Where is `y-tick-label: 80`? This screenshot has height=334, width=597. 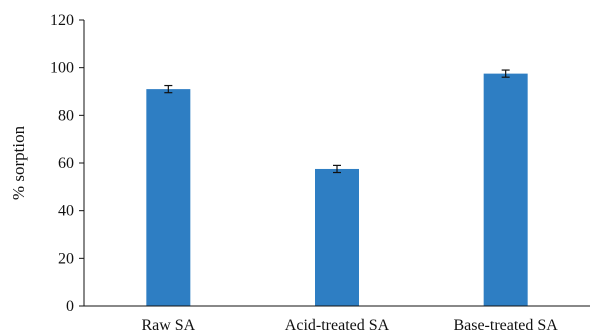
y-tick-label: 80 is located at coordinates (66, 115).